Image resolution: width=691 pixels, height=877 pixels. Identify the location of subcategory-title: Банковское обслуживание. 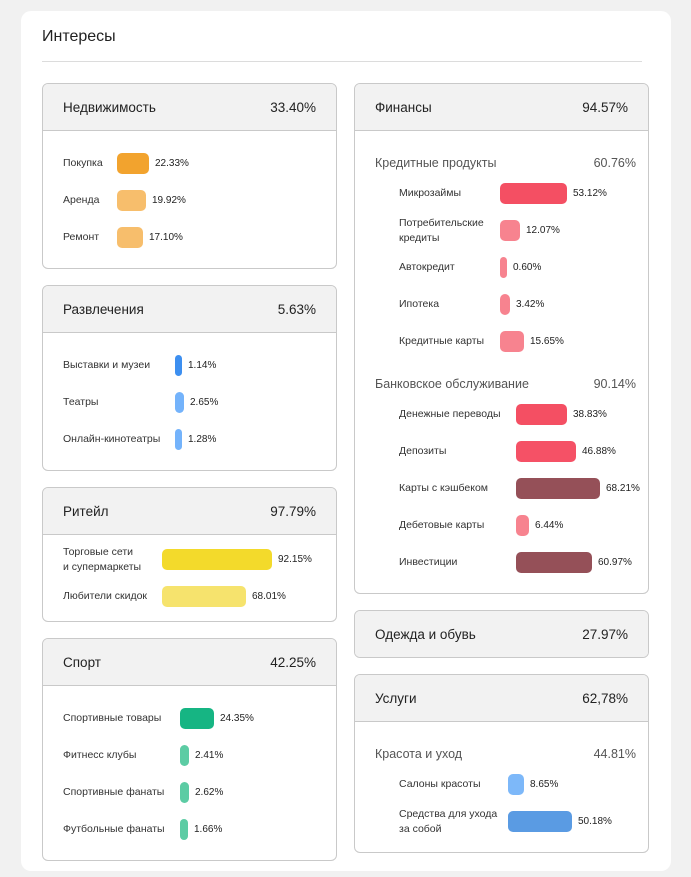
(452, 384).